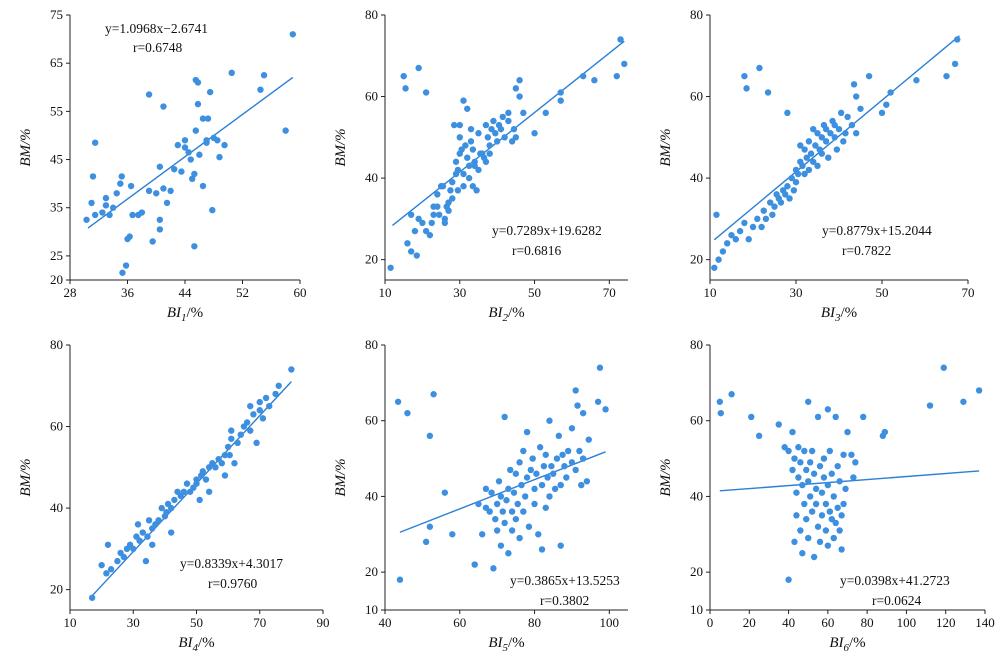 This screenshot has width=1000, height=670. What do you see at coordinates (375, 344) in the screenshot?
I see `y-tick: 80` at bounding box center [375, 344].